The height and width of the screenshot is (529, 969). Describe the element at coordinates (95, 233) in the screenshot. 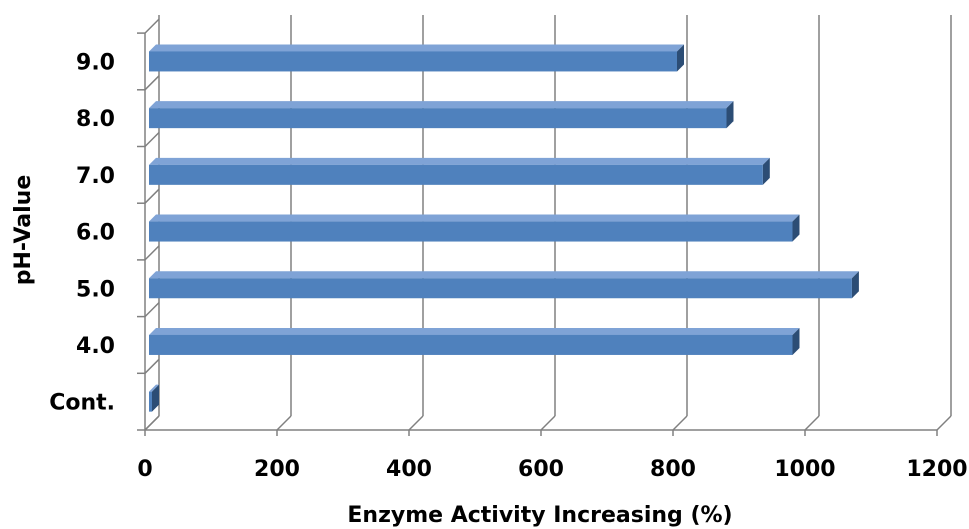

I see `y-tick-label: 6.0` at that location.